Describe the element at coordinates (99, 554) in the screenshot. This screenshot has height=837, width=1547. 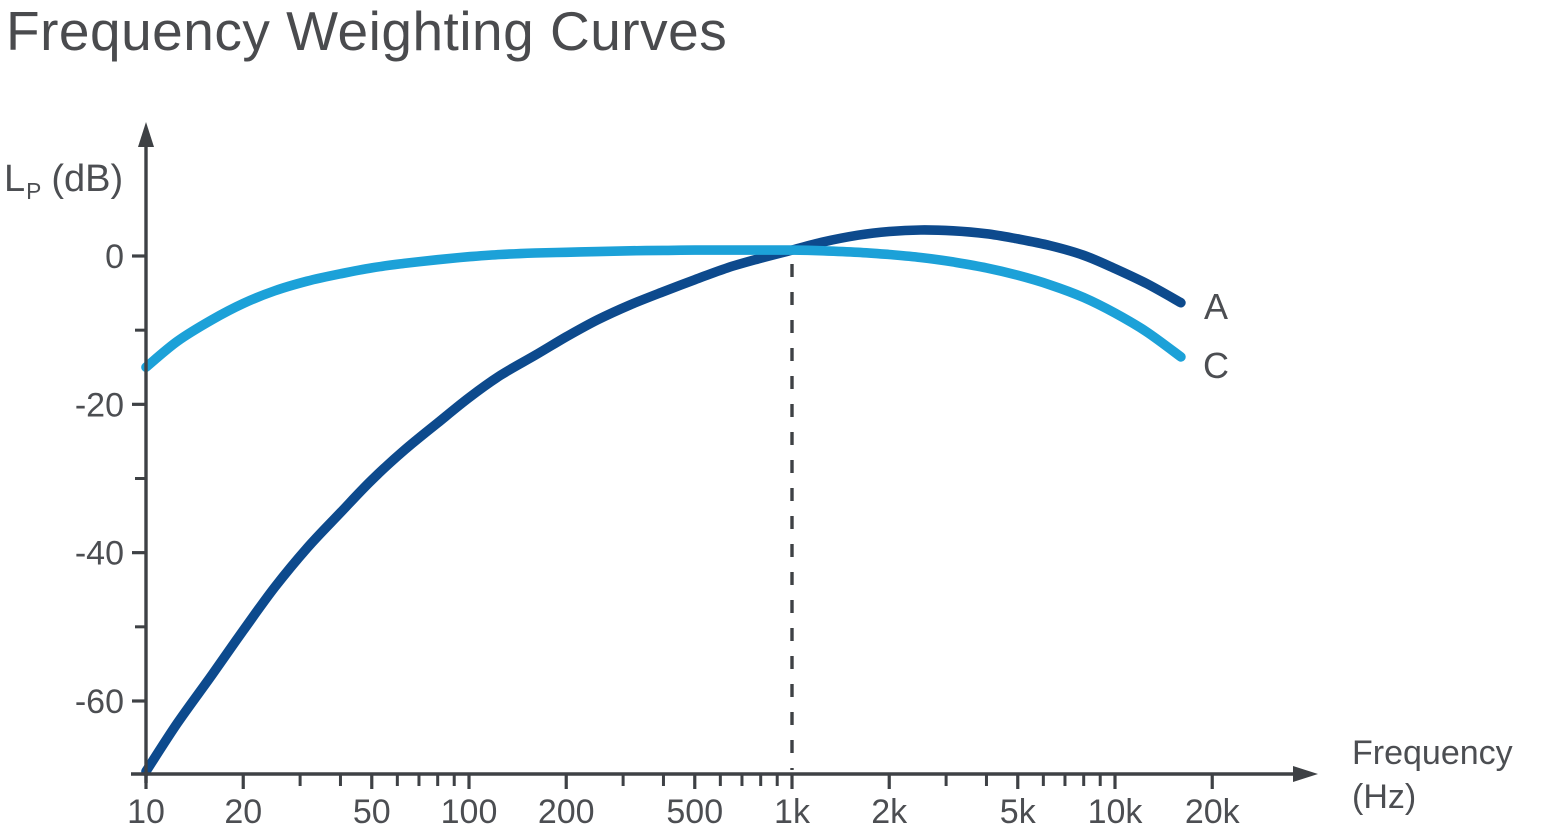
I see `y-tick-label: -40` at that location.